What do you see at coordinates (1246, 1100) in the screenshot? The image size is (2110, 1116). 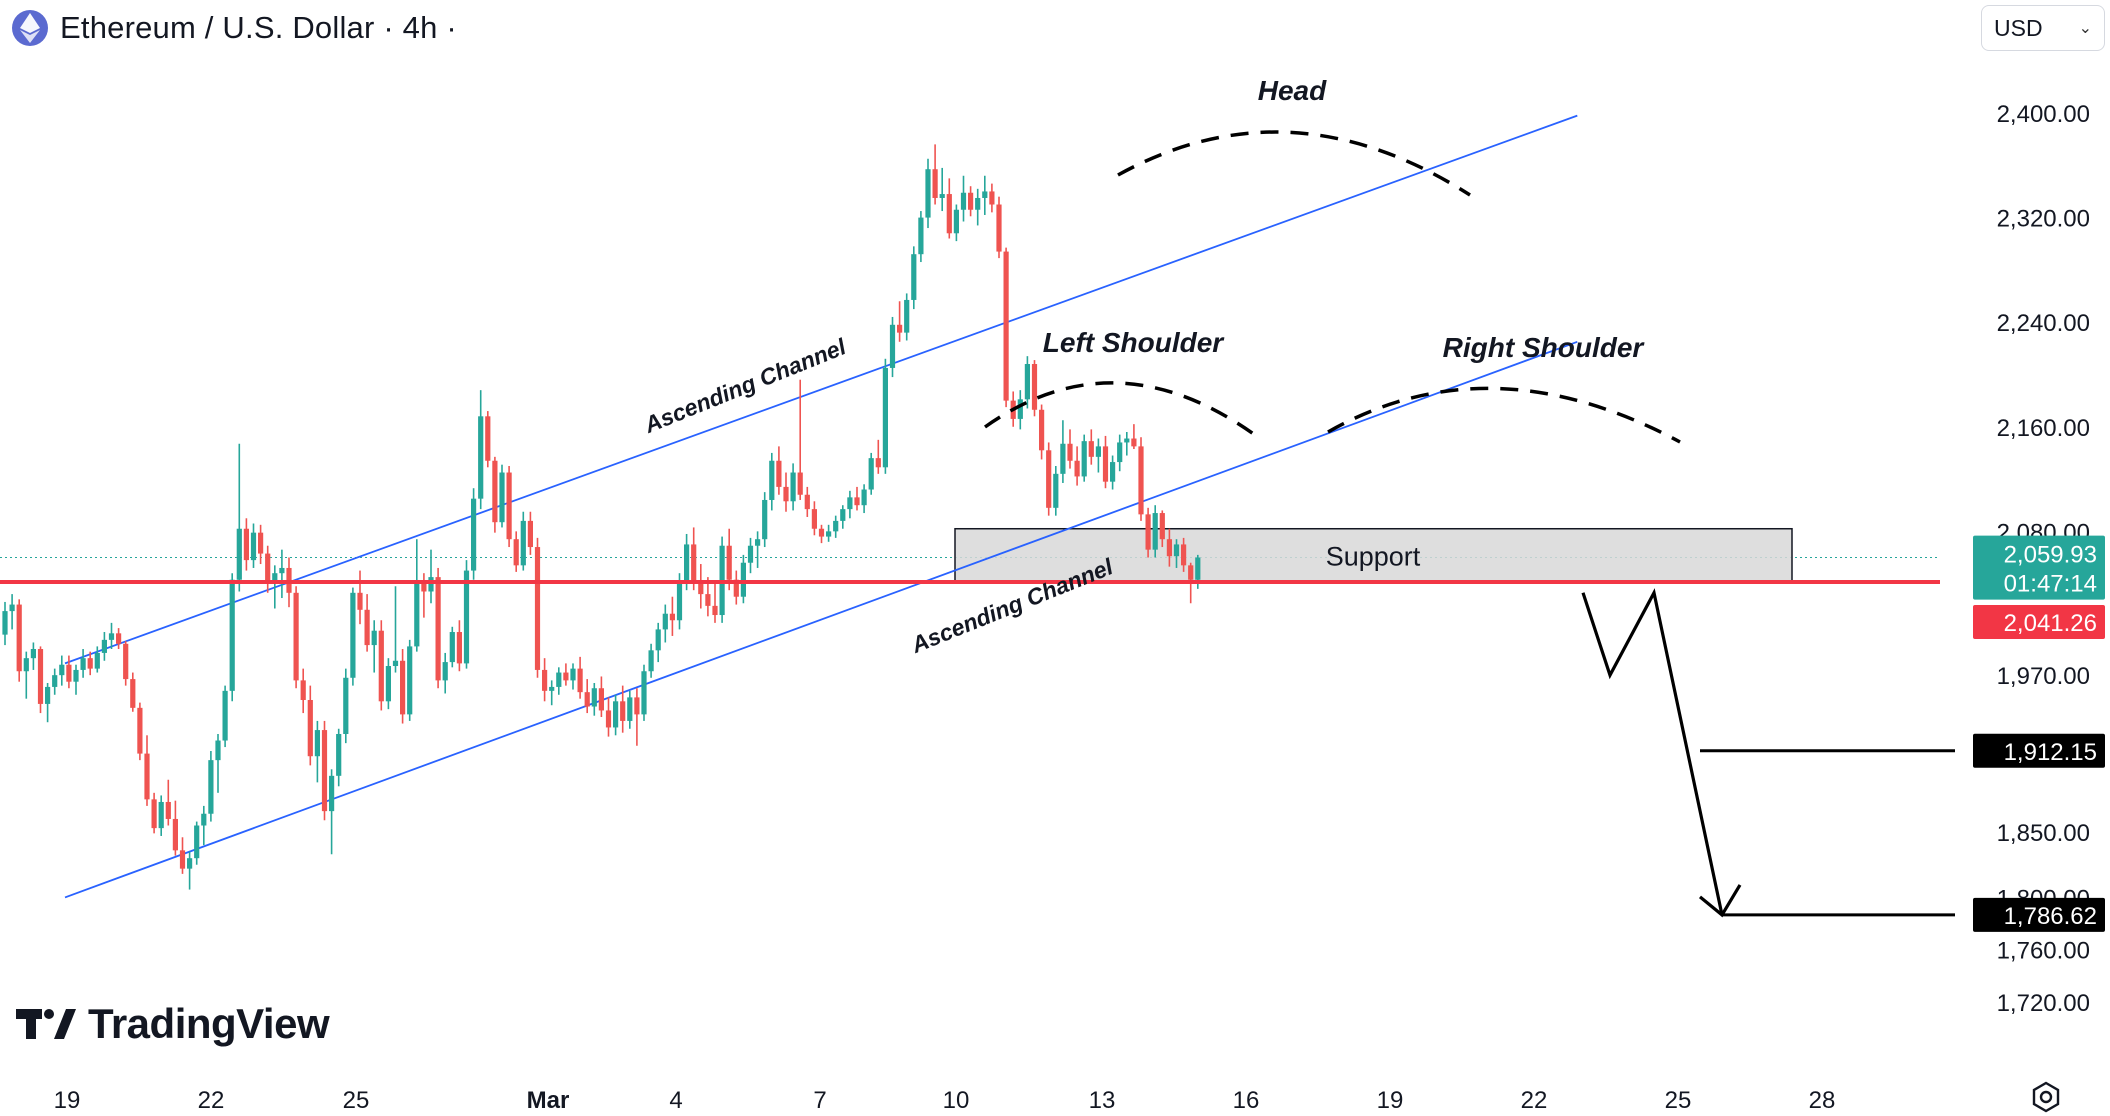 I see `time-tick-label: 16` at bounding box center [1246, 1100].